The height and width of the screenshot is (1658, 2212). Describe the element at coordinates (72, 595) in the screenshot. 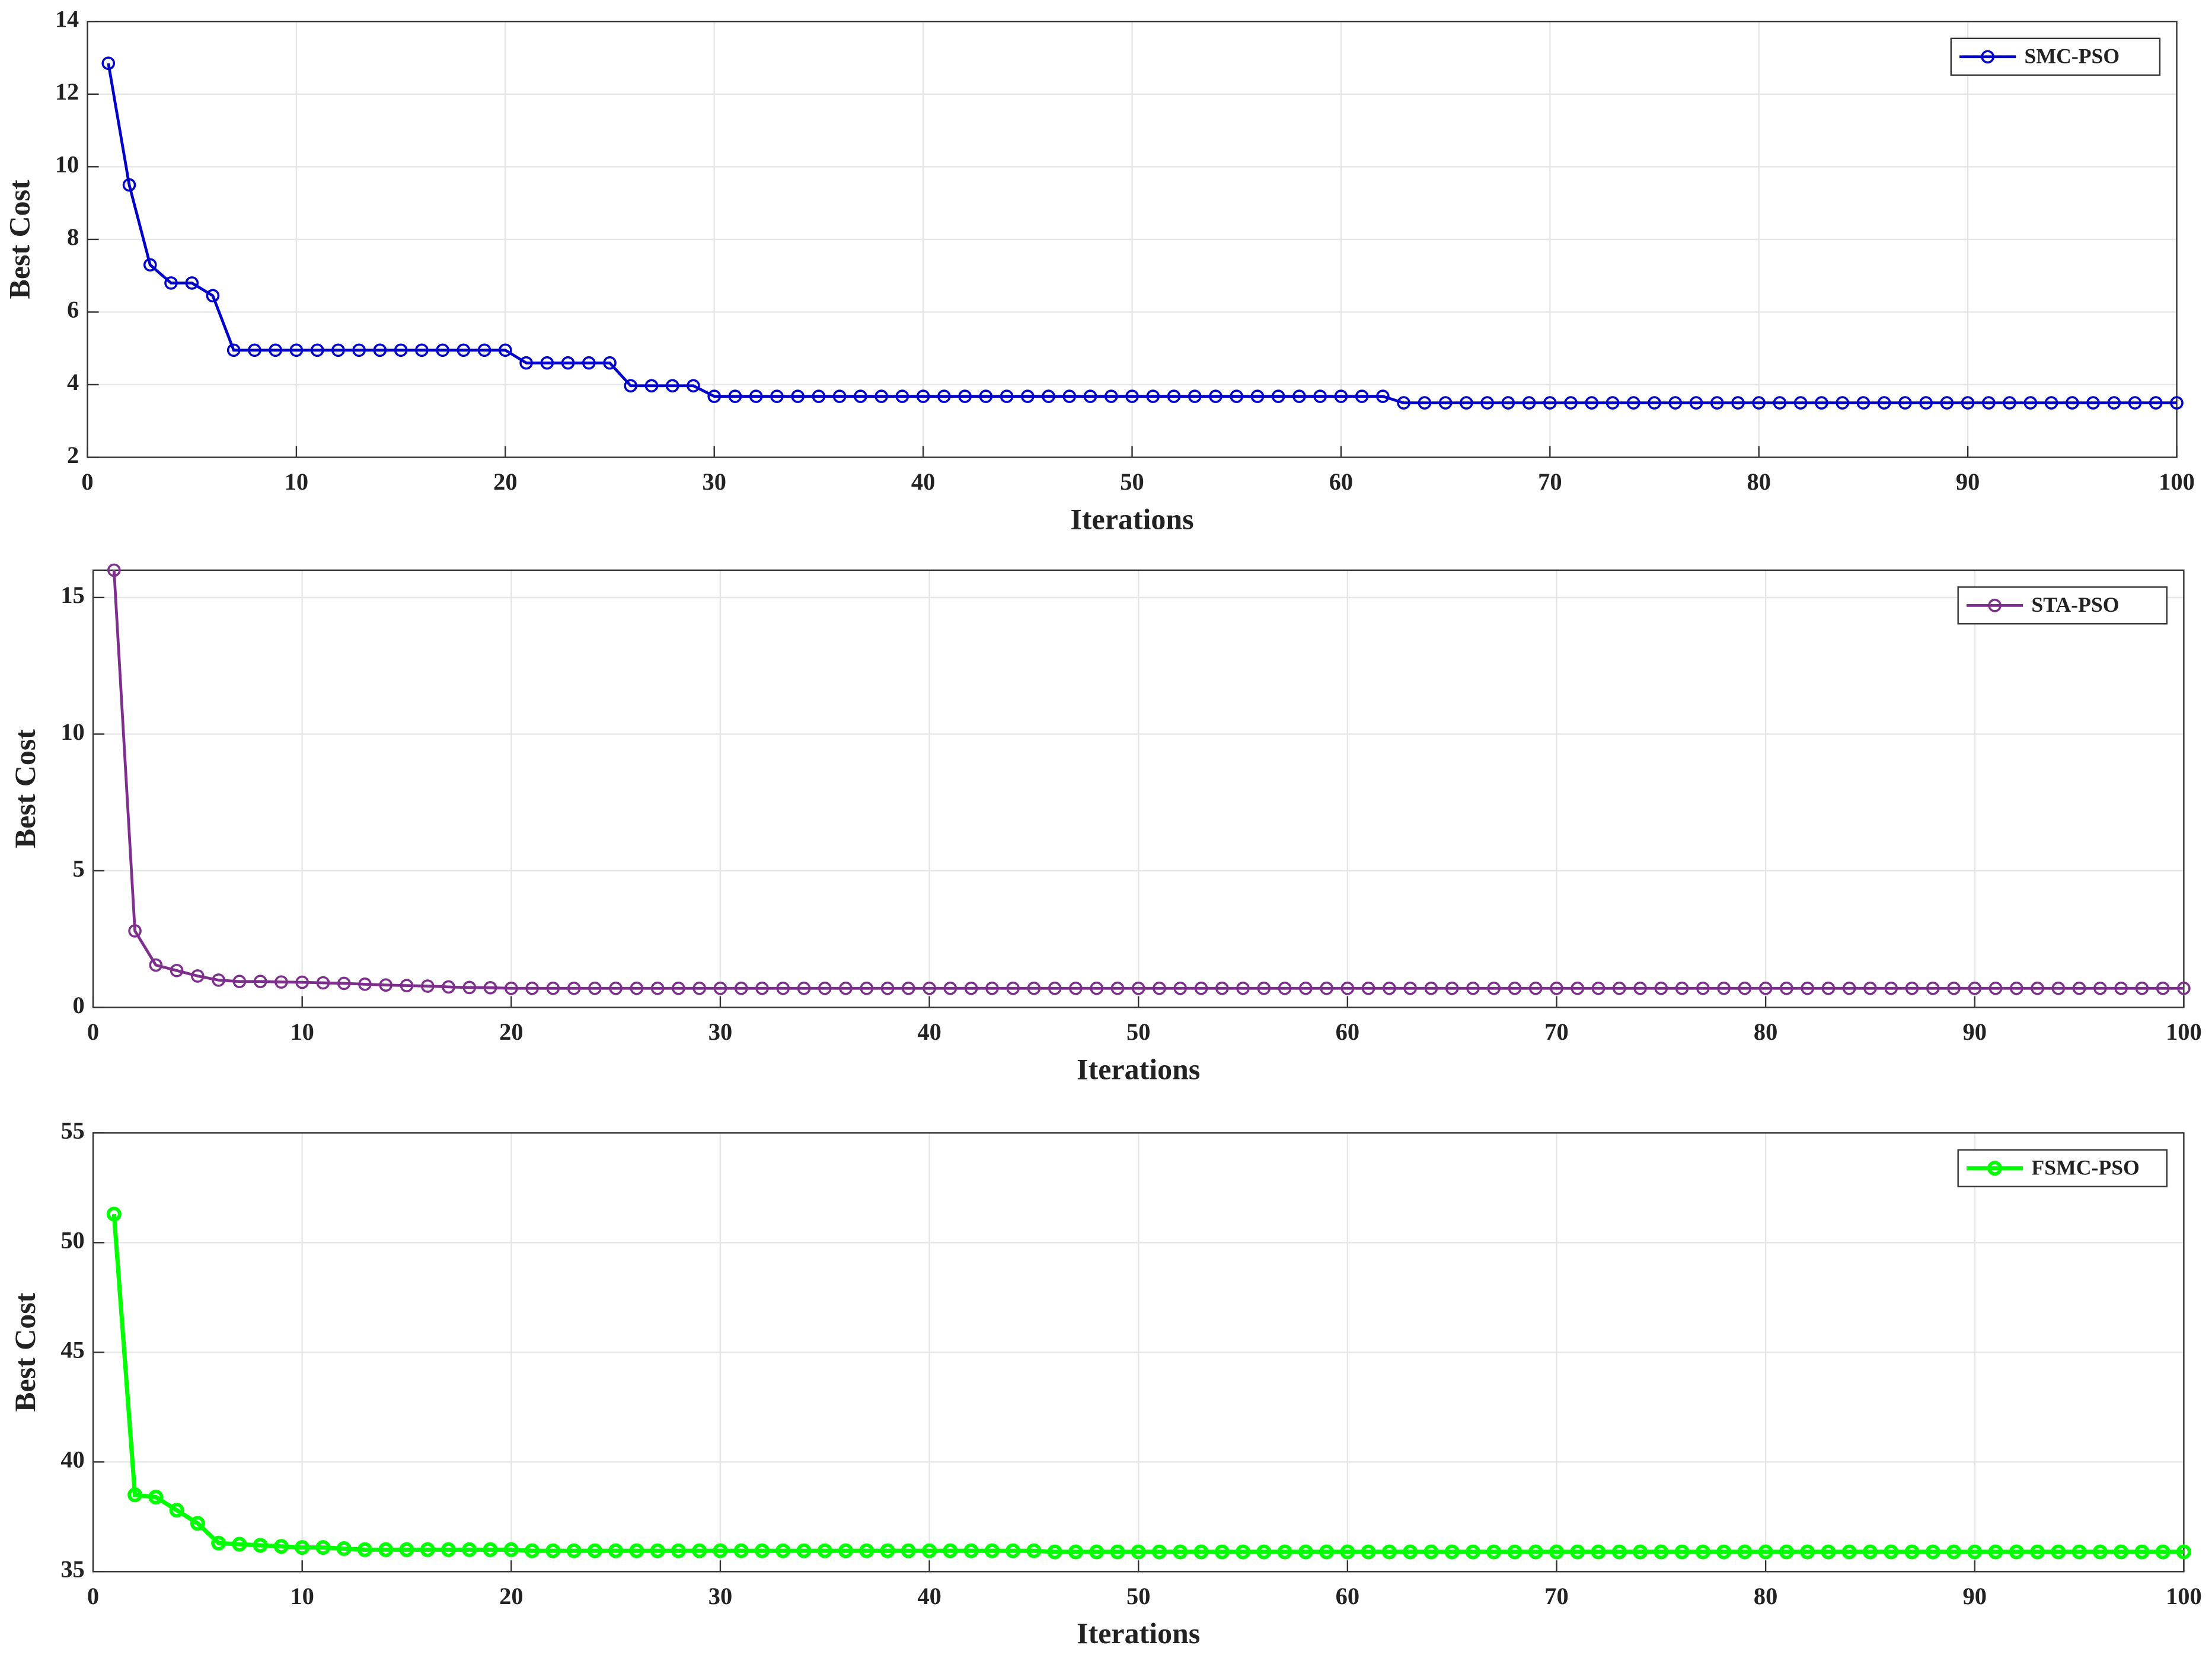

I see `y-tick-label: 15` at that location.